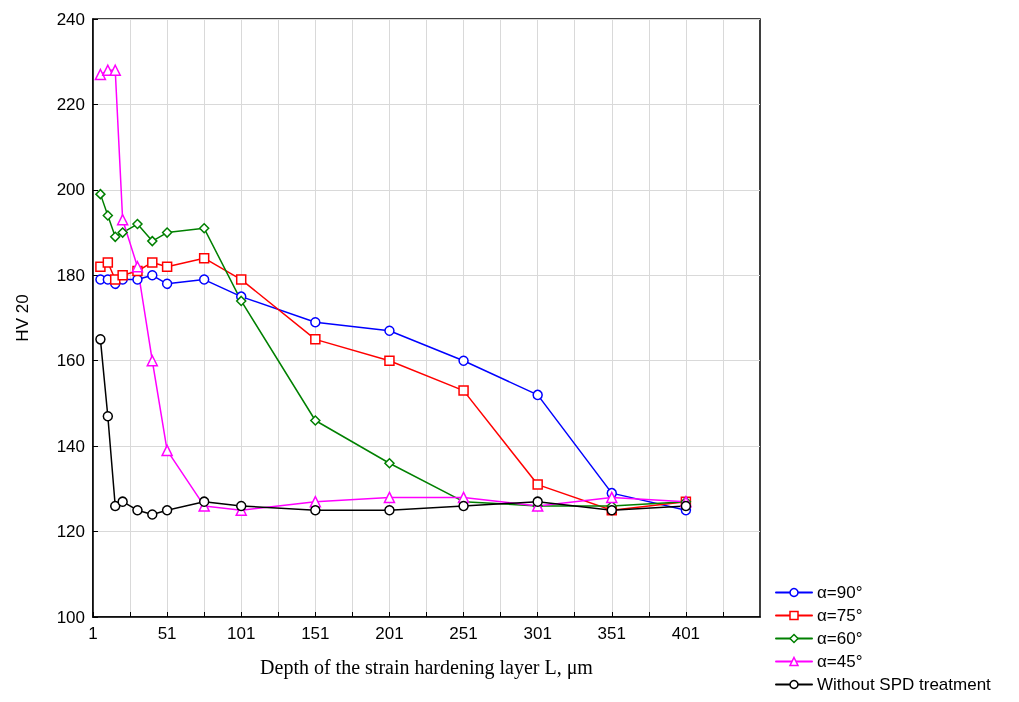  What do you see at coordinates (611, 633) in the screenshot?
I see `x-tick-label: 351` at bounding box center [611, 633].